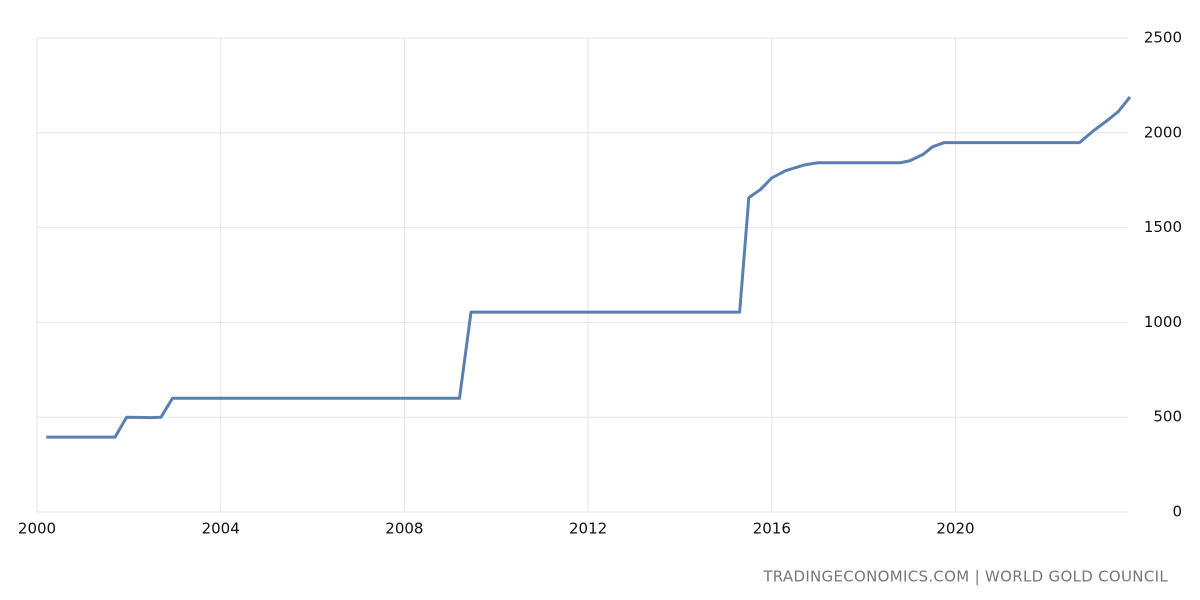 This screenshot has height=600, width=1200. I want to click on y-tick-label: 1500, so click(1163, 227).